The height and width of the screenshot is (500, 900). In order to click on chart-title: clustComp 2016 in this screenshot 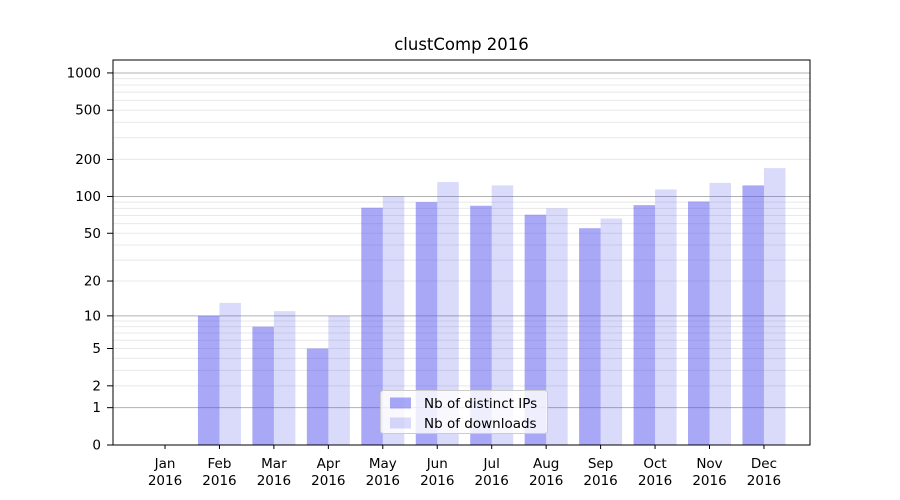, I will do `click(461, 44)`.